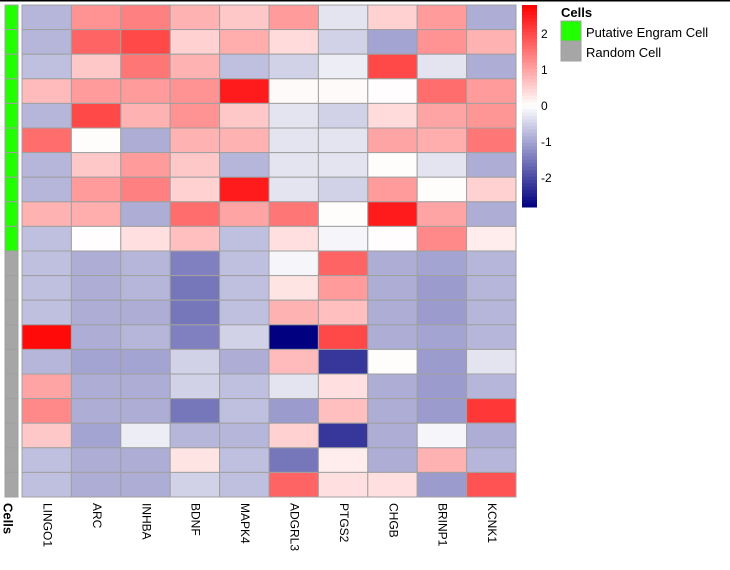  I want to click on column-label: CHGB, so click(393, 520).